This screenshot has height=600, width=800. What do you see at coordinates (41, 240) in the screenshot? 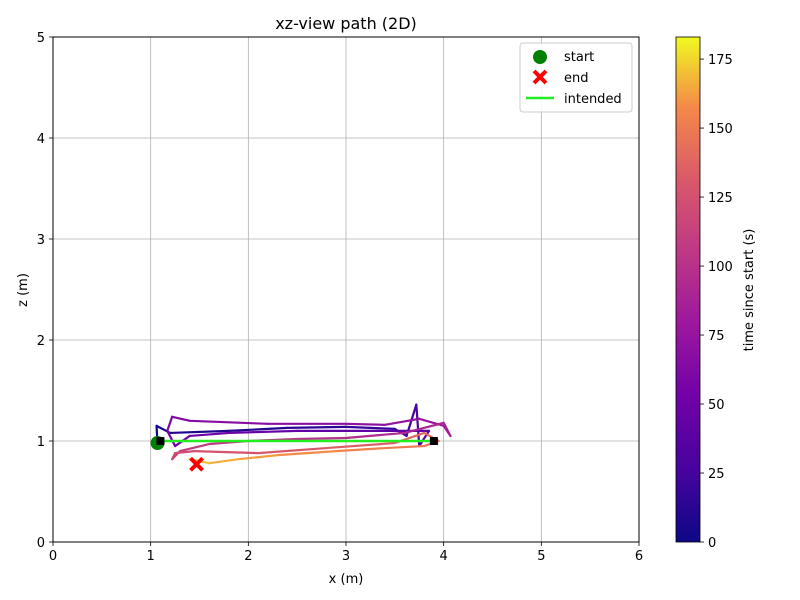
I see `y-tick-label: 3` at bounding box center [41, 240].